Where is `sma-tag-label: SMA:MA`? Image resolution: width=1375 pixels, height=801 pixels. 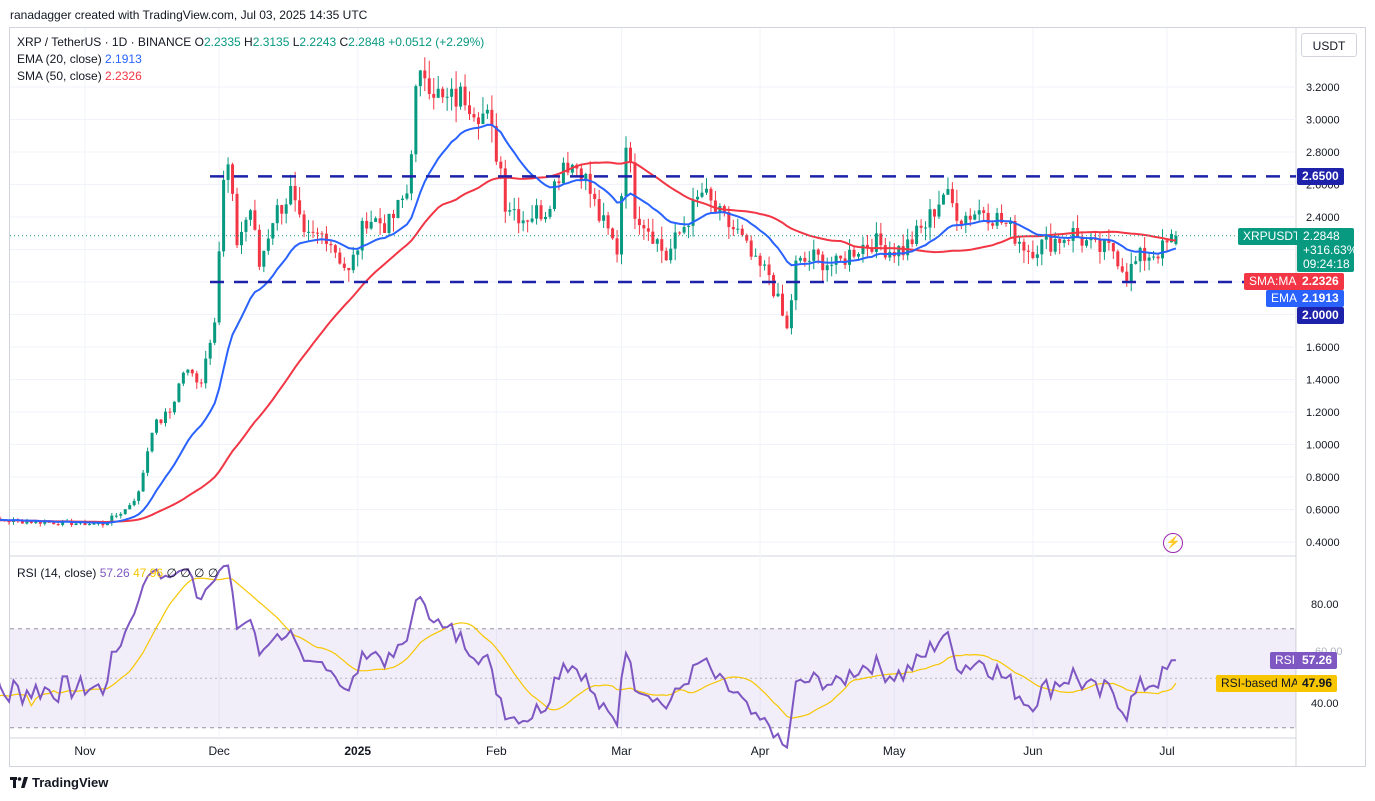 sma-tag-label: SMA:MA is located at coordinates (1273, 281).